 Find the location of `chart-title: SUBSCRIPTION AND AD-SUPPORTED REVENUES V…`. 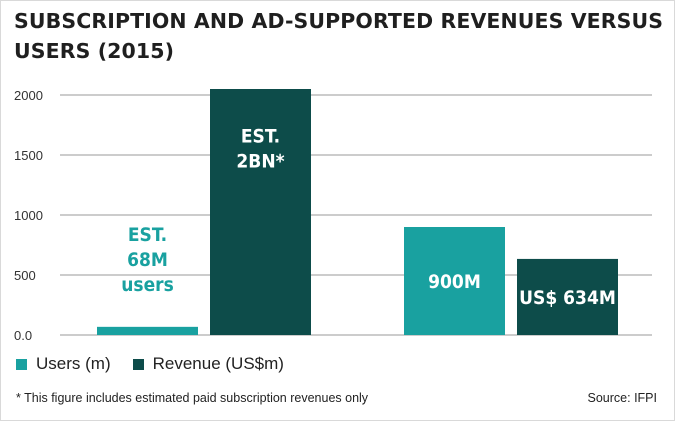

chart-title: SUBSCRIPTION AND AD-SUPPORTED REVENUES V… is located at coordinates (339, 36).